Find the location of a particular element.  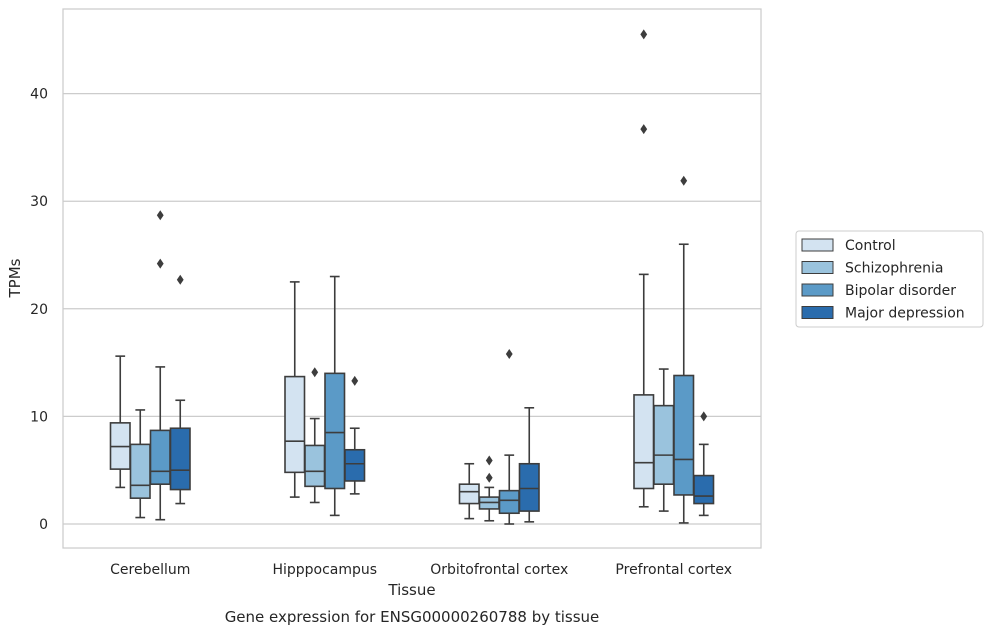

legend-label: Bipolar disorder is located at coordinates (900, 291).